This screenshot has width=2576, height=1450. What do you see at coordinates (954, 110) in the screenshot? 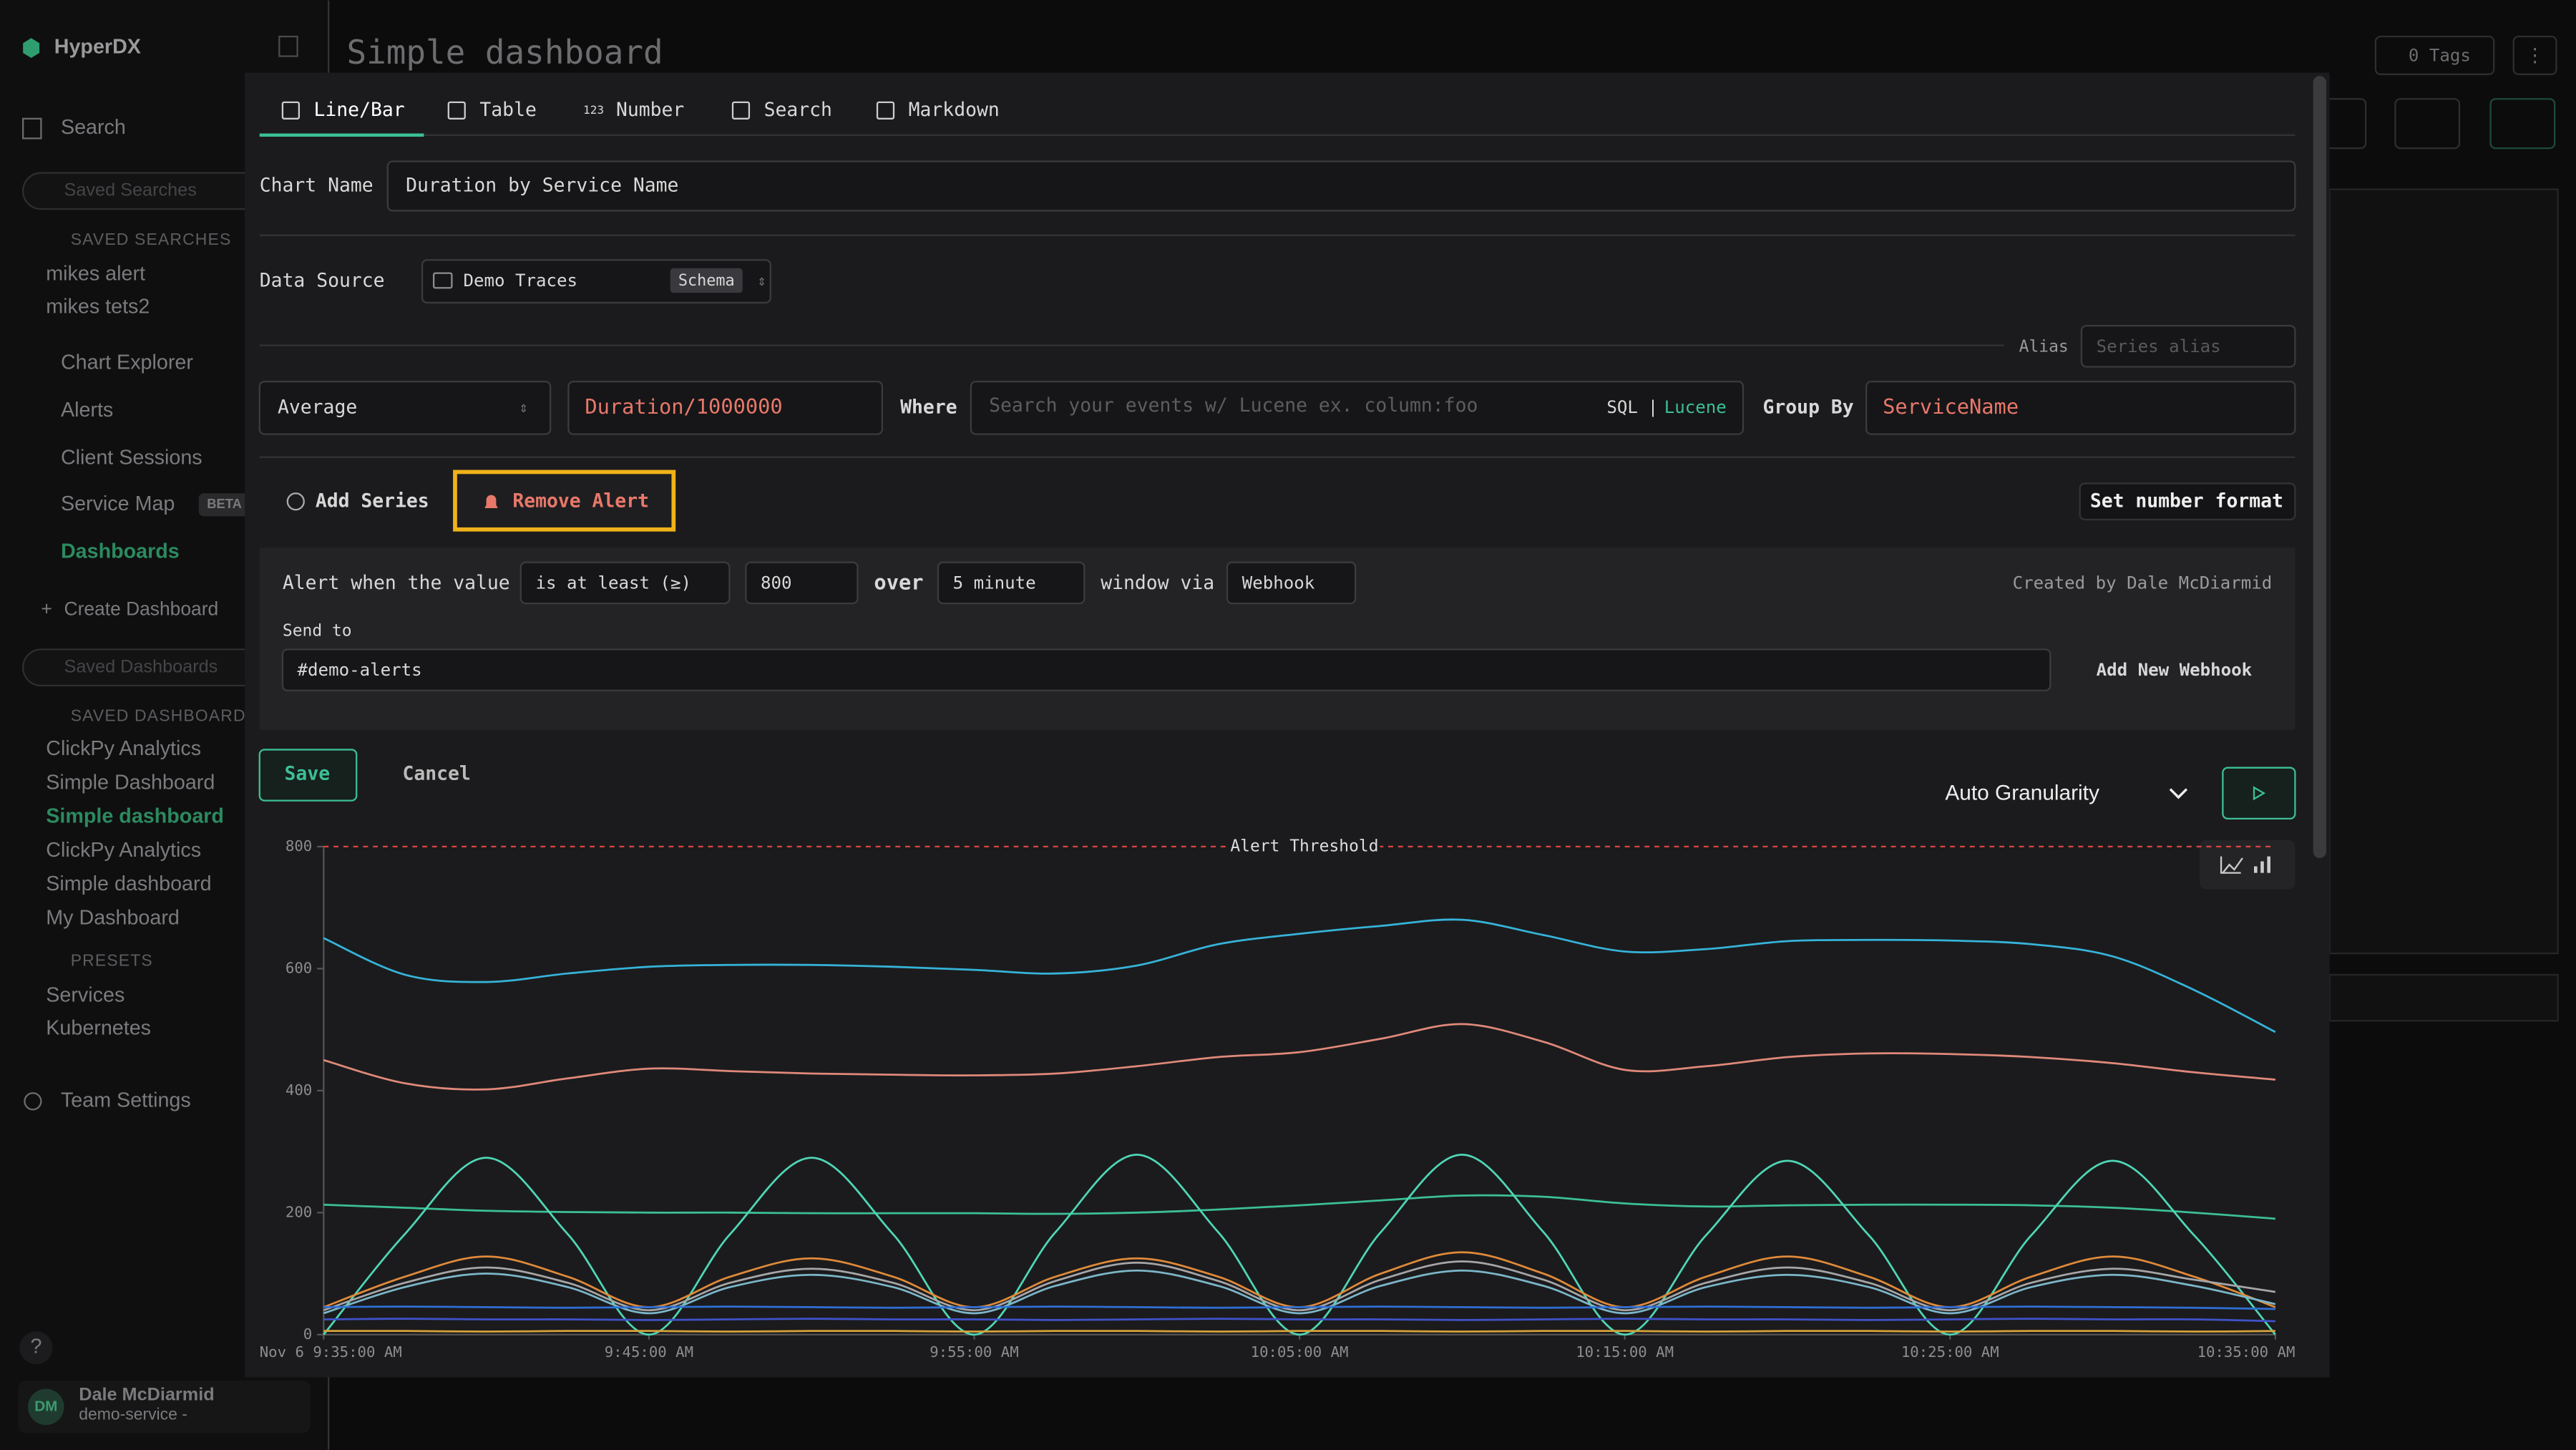
I see `tab: Markdown` at bounding box center [954, 110].